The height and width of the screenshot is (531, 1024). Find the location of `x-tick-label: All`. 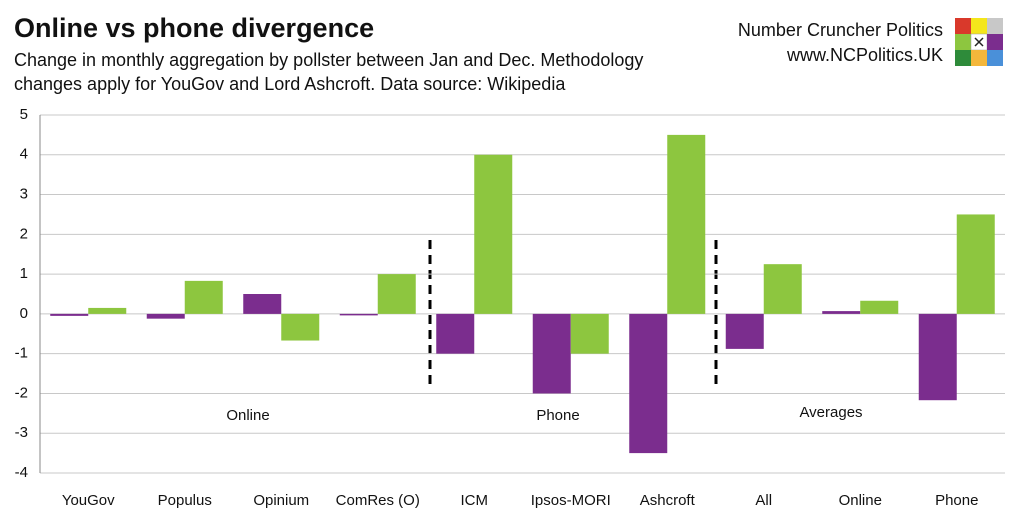

x-tick-label: All is located at coordinates (763, 500).